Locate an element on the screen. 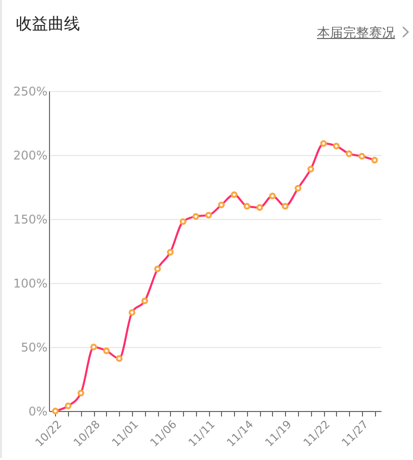 Image resolution: width=413 pixels, height=460 pixels. text: 本届完整赛况 is located at coordinates (356, 33).